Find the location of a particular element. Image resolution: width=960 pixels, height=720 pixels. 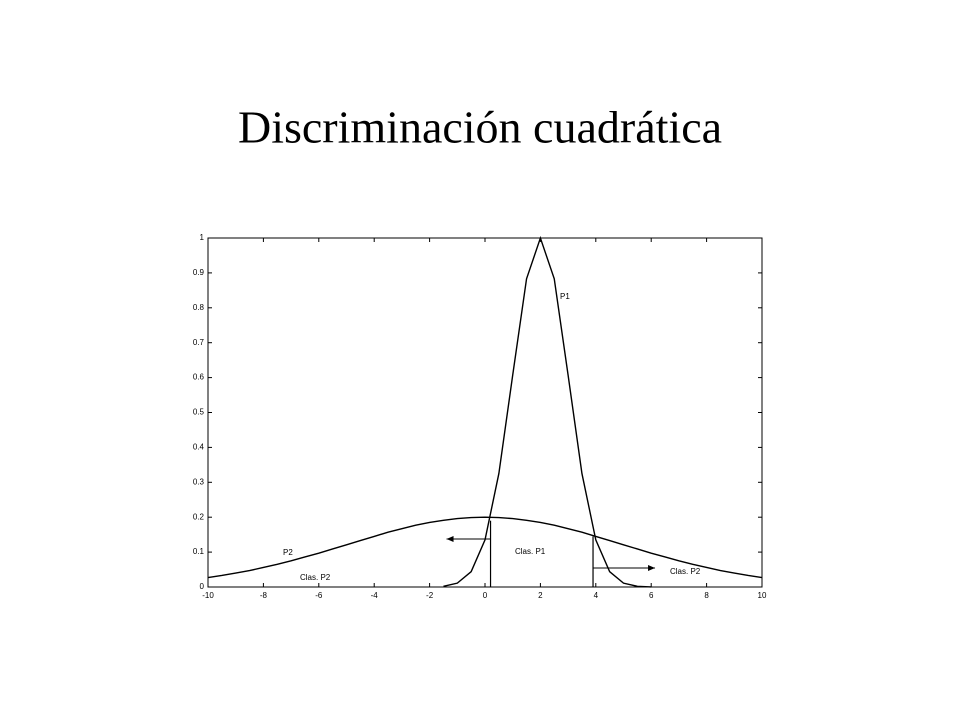

x-tick-label: -10 is located at coordinates (208, 595).